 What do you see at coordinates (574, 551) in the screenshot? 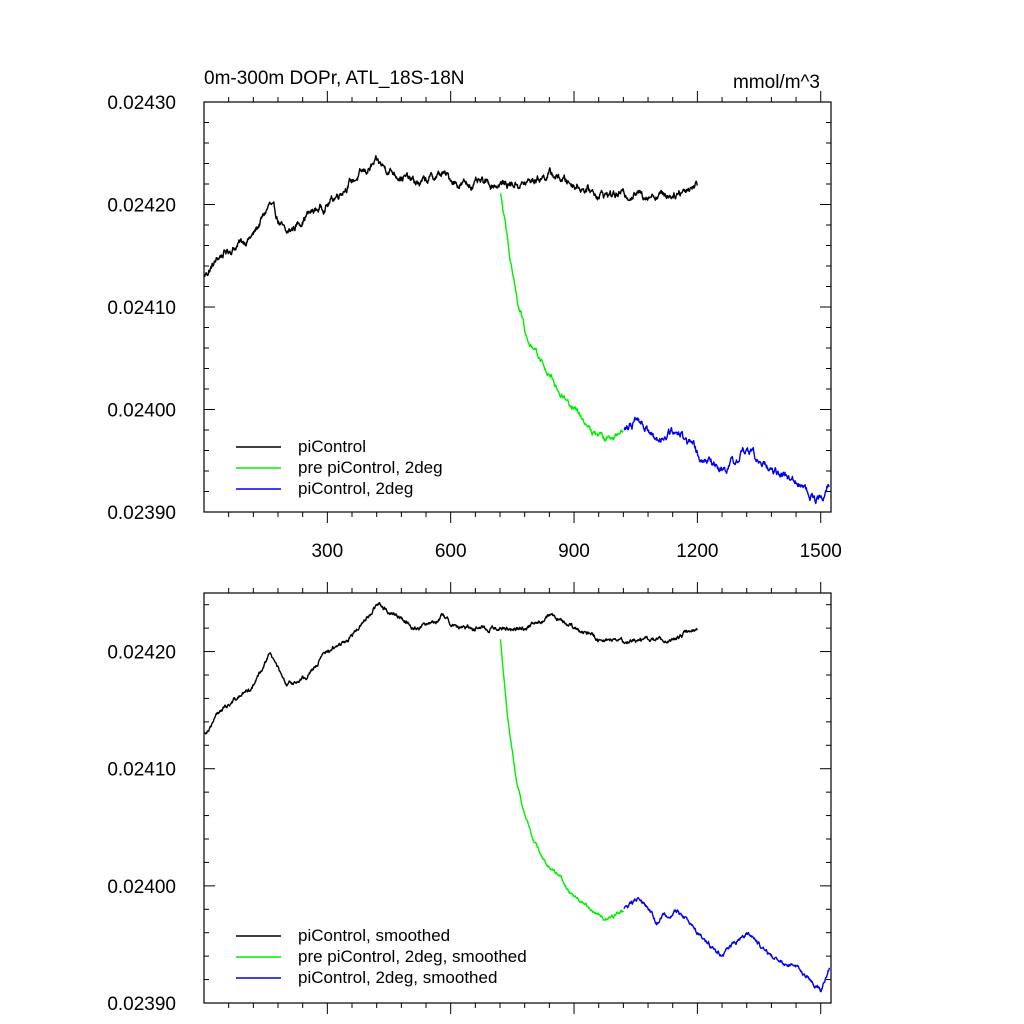
I see `x-tick-label: 900` at bounding box center [574, 551].